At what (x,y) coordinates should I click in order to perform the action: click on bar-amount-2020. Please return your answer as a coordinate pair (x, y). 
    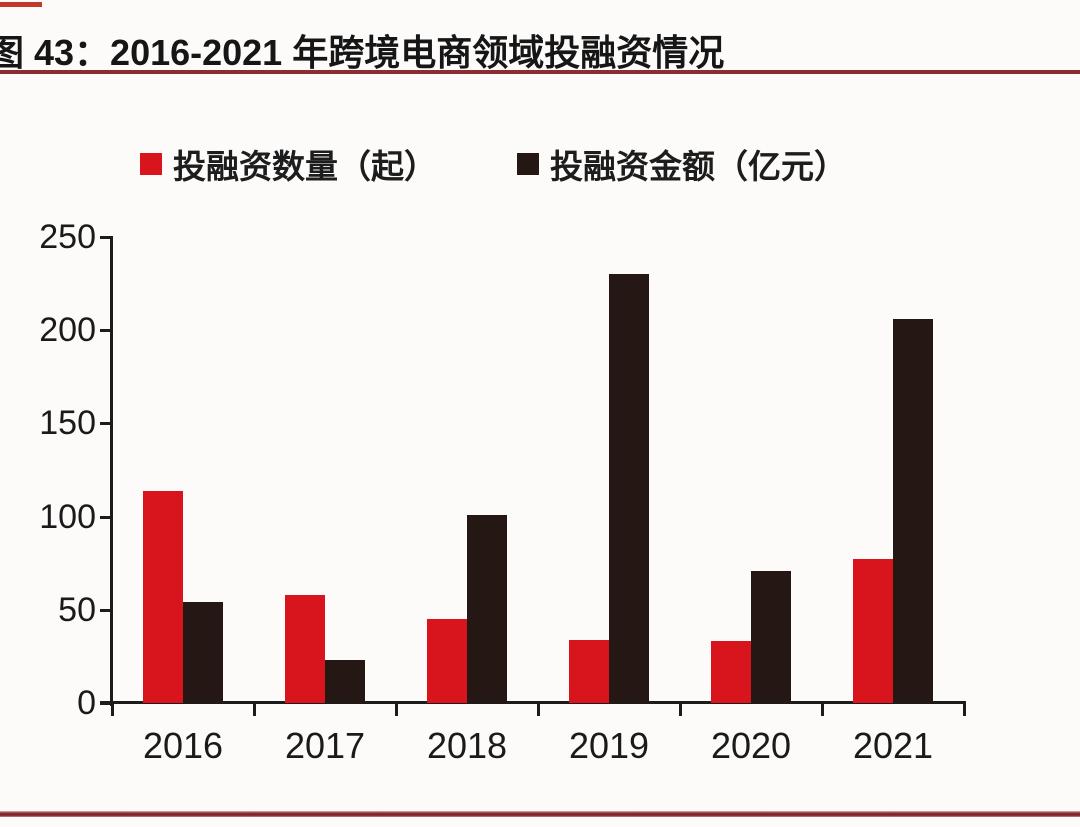
    Looking at the image, I should click on (771, 636).